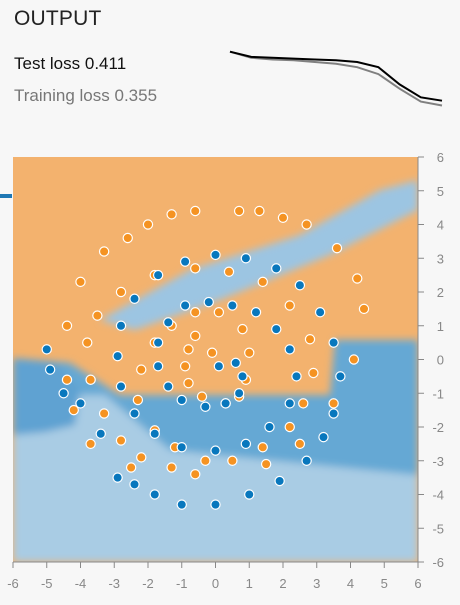 The height and width of the screenshot is (605, 460). Describe the element at coordinates (417, 583) in the screenshot. I see `x-tick-label: 6` at that location.